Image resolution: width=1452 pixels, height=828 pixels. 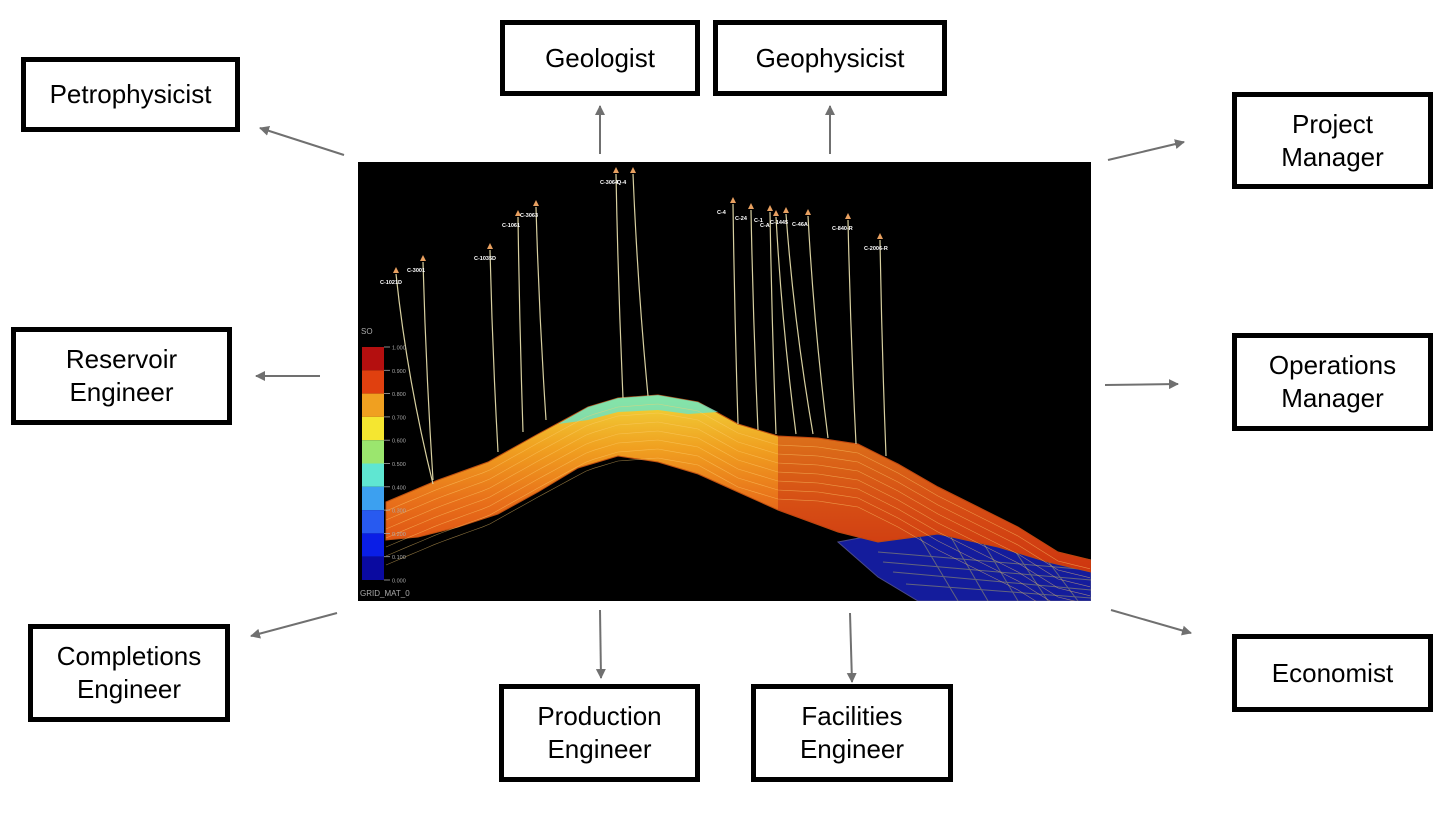 What do you see at coordinates (609, 183) in the screenshot?
I see `well-label: C-3064` at bounding box center [609, 183].